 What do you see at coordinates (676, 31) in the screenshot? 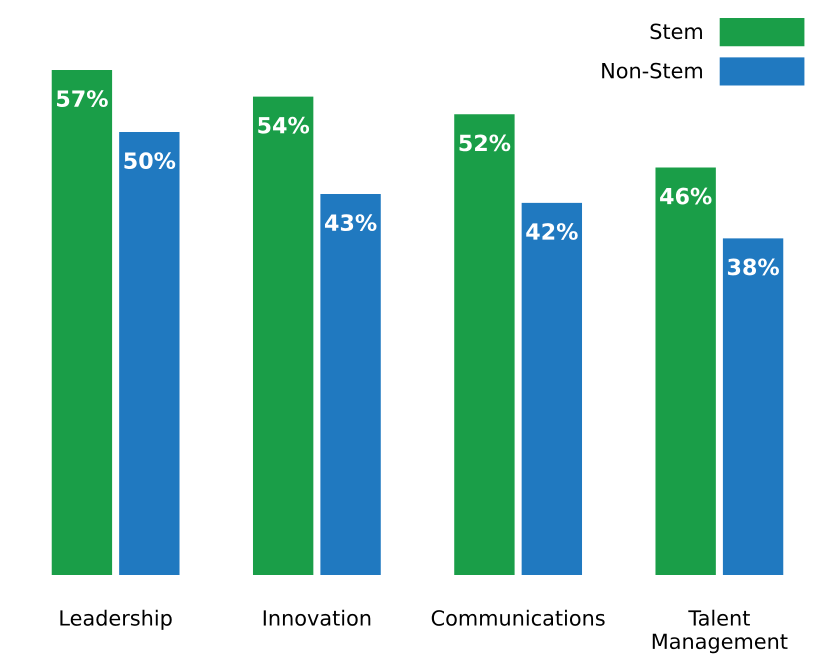
I see `legend-label: Stem` at bounding box center [676, 31].